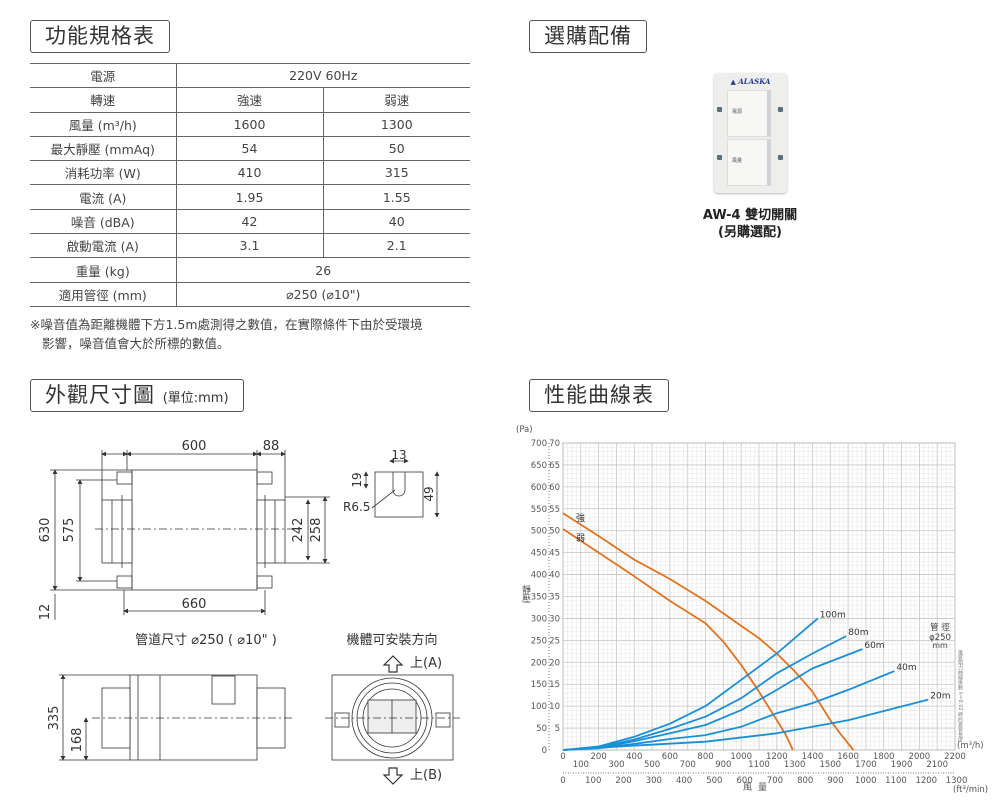 Image resolution: width=1000 pixels, height=800 pixels. I want to click on spec-strong-value: 強速, so click(250, 100).